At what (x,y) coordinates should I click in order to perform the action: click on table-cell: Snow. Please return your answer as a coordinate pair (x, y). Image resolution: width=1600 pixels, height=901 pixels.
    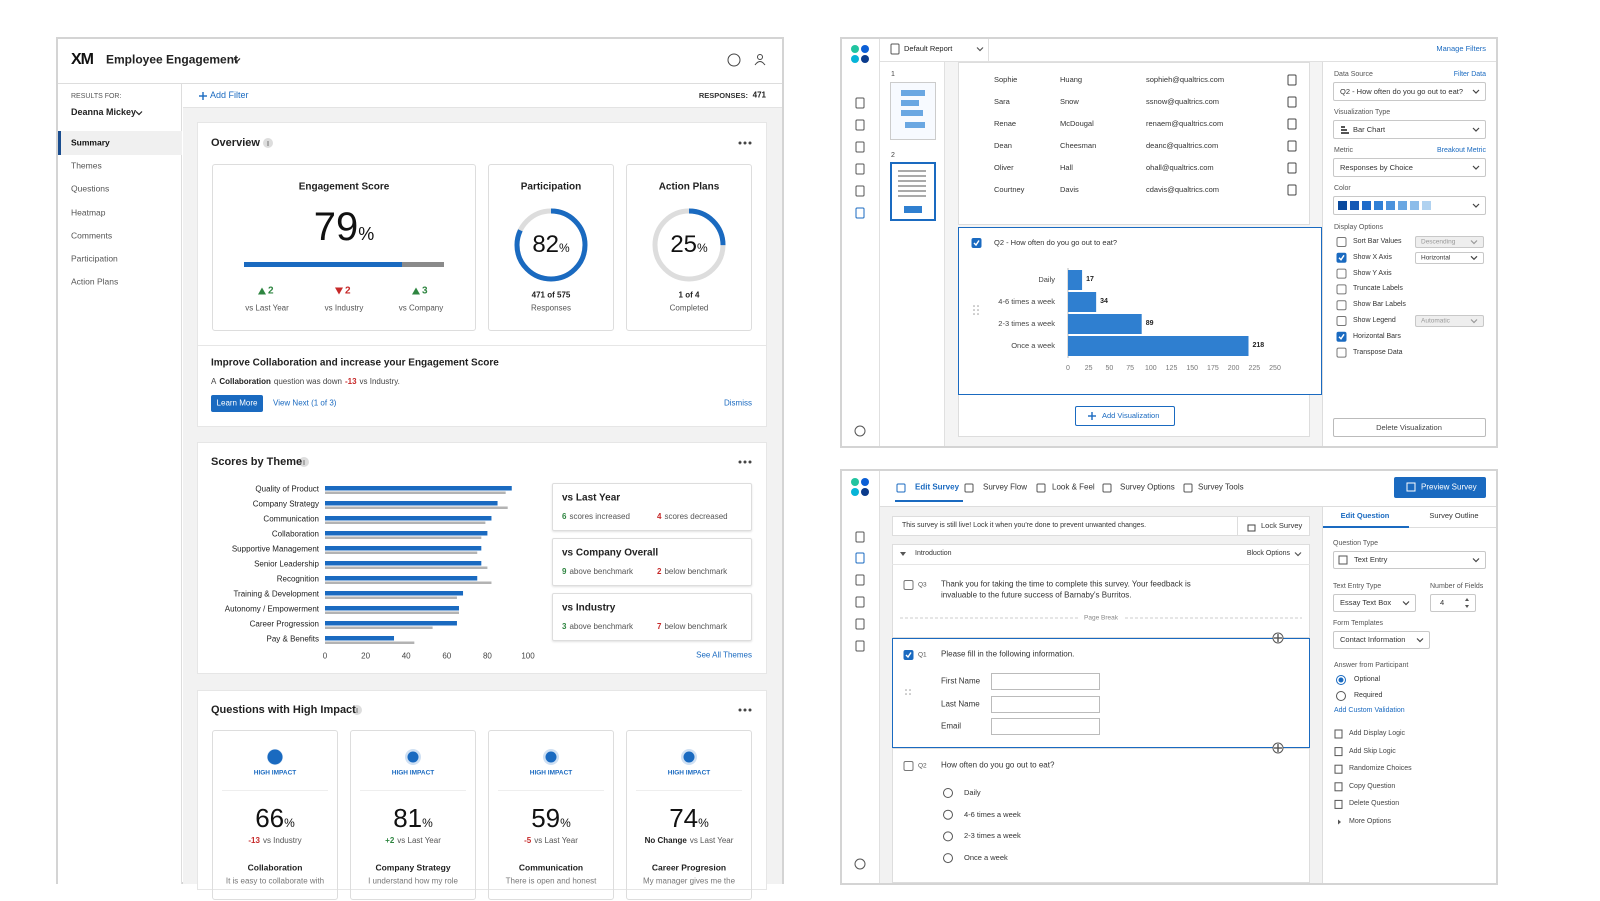
    Looking at the image, I should click on (1069, 101).